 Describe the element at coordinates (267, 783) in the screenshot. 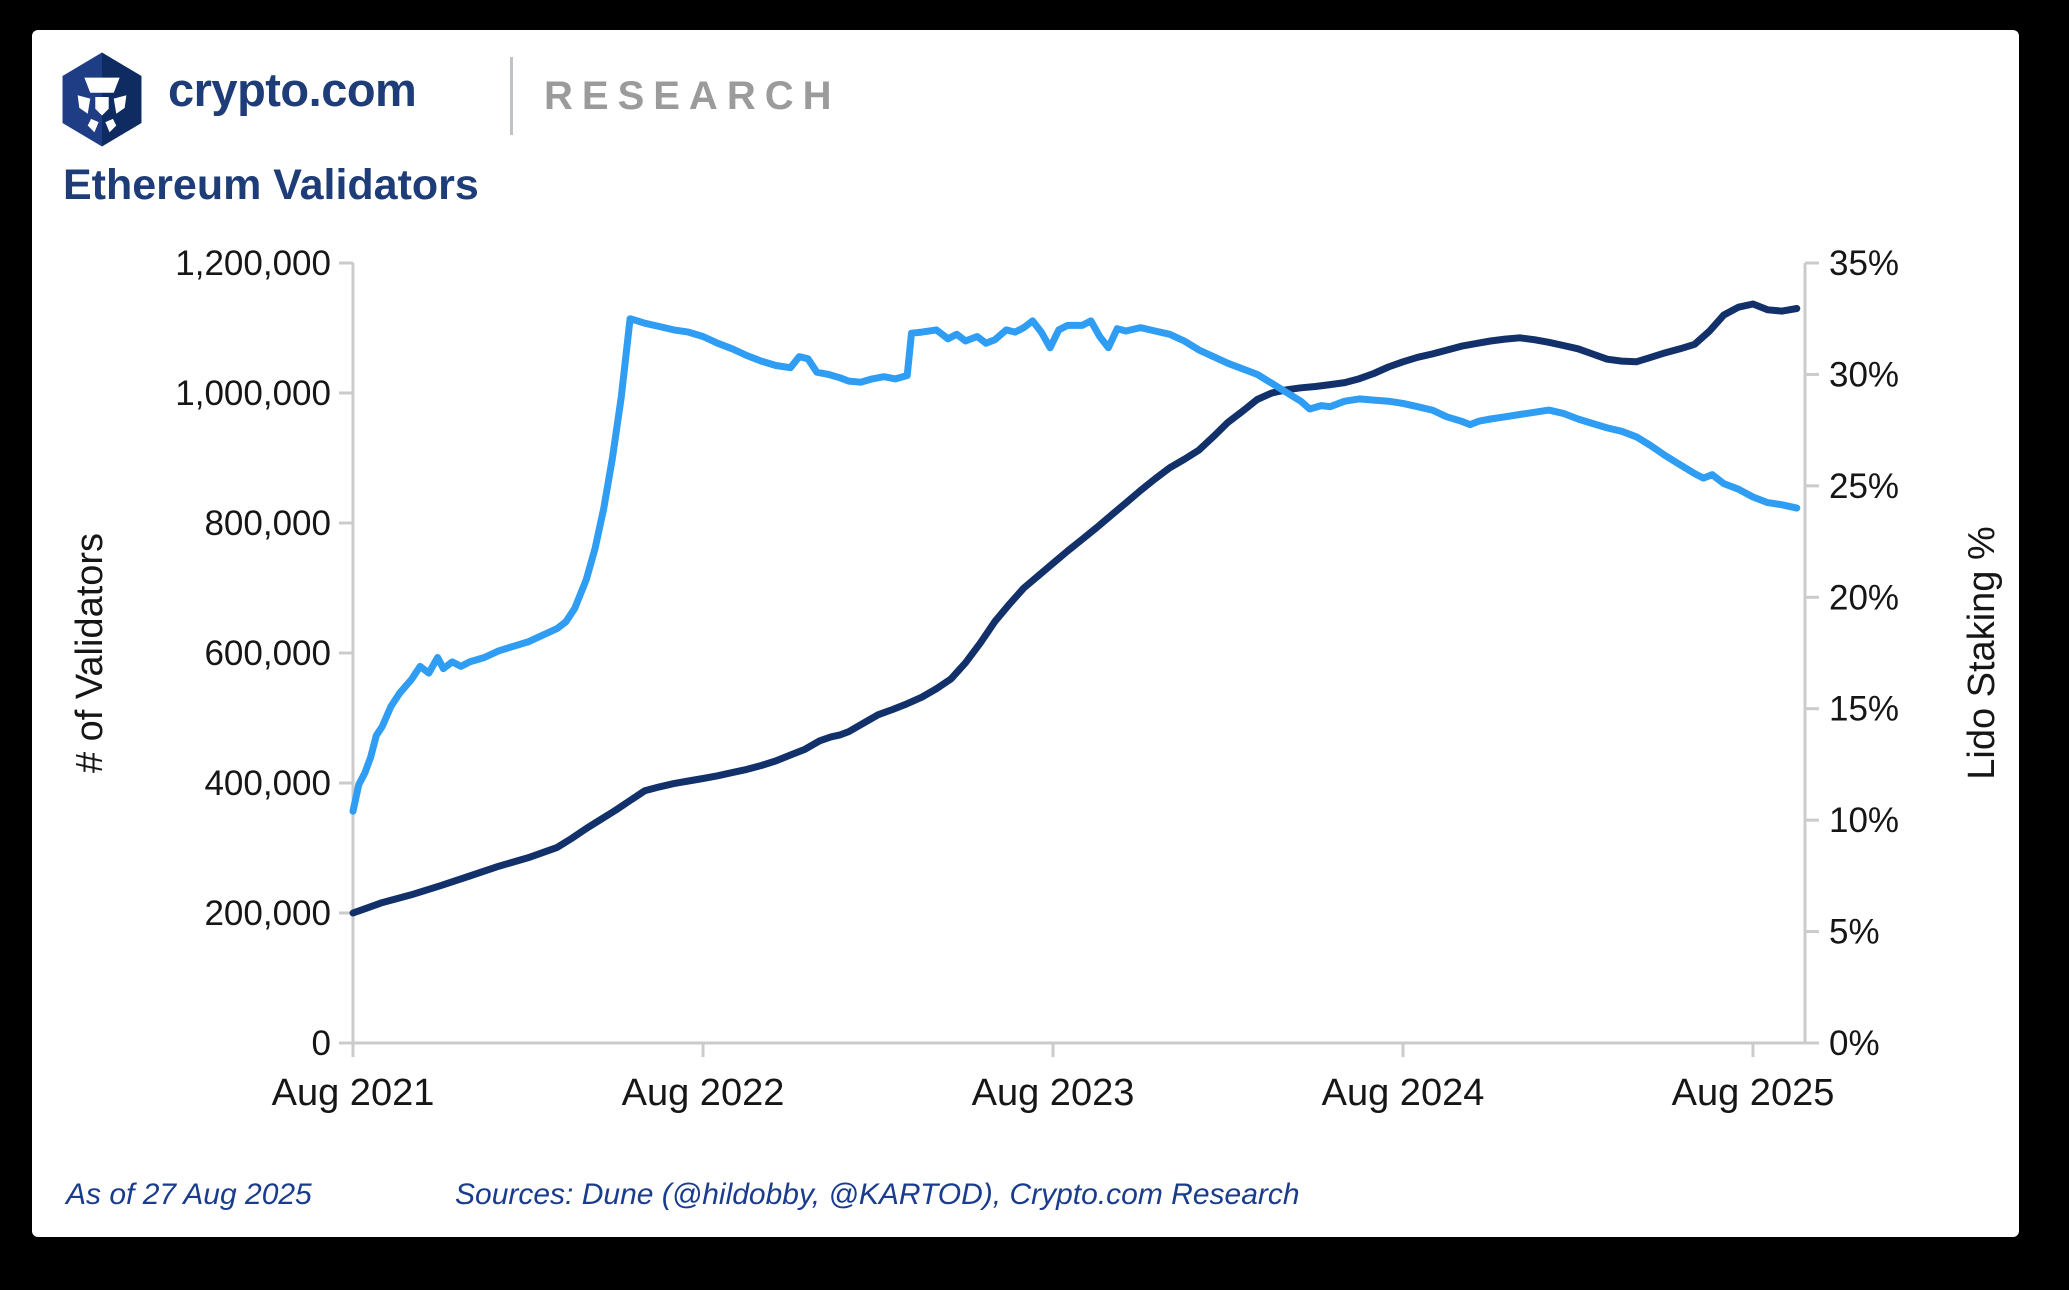

I see `left-tick-label: 400,000` at that location.